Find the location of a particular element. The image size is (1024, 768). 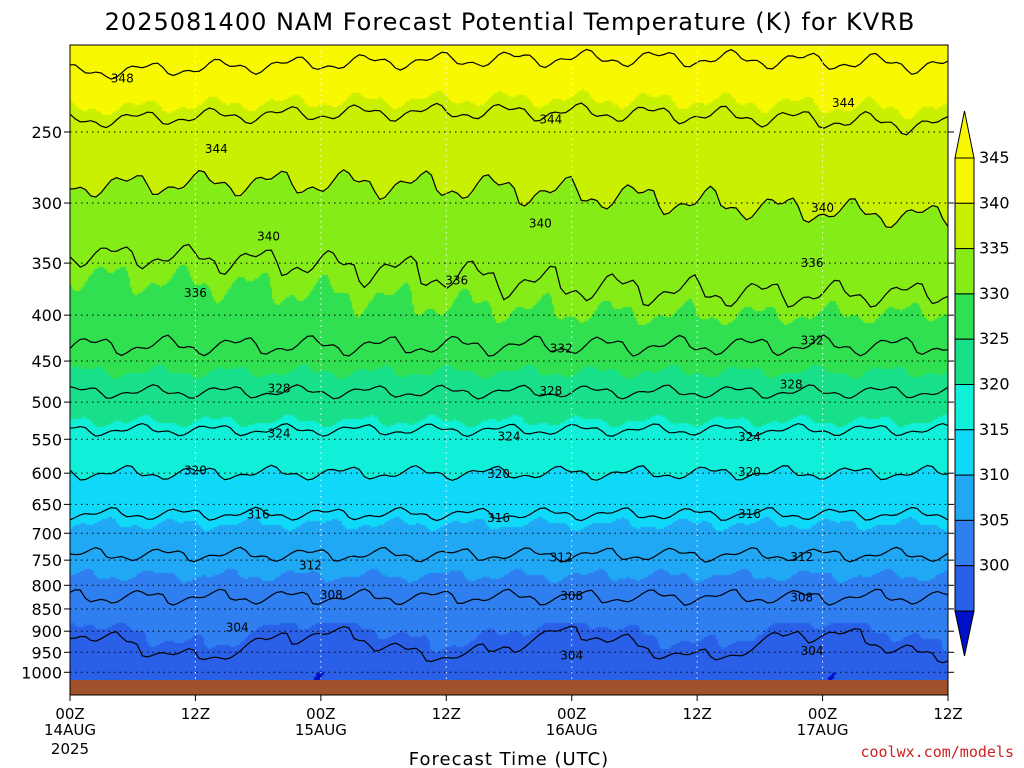

contour-label-group: 304 is located at coordinates (571, 656).